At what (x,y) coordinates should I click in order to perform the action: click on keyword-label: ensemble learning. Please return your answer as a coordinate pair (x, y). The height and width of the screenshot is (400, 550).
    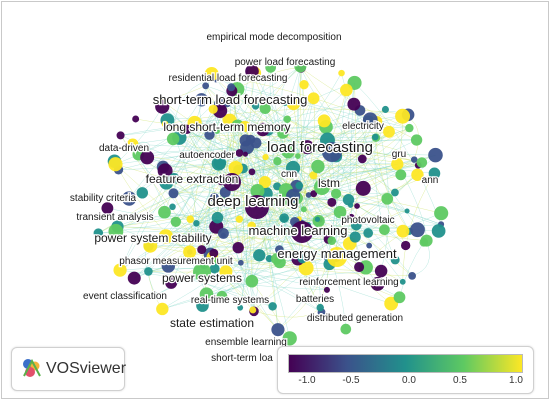
    Looking at the image, I should click on (246, 343).